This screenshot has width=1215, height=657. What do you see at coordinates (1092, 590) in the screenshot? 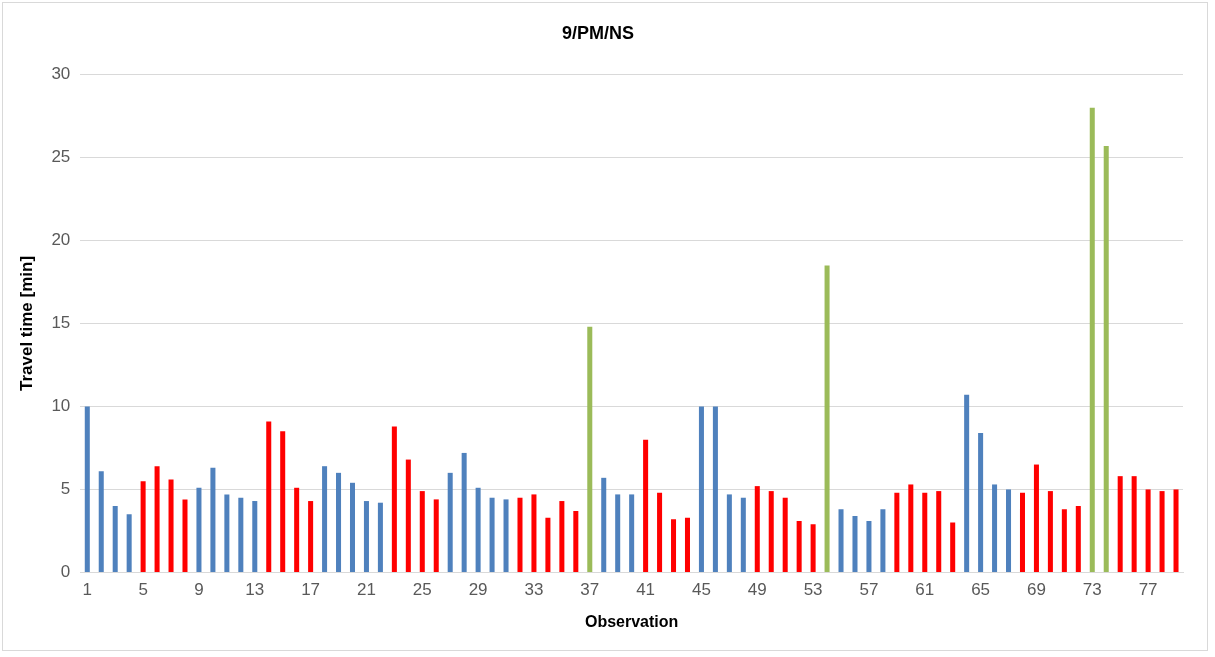
I see `x-tick-label: 73` at bounding box center [1092, 590].